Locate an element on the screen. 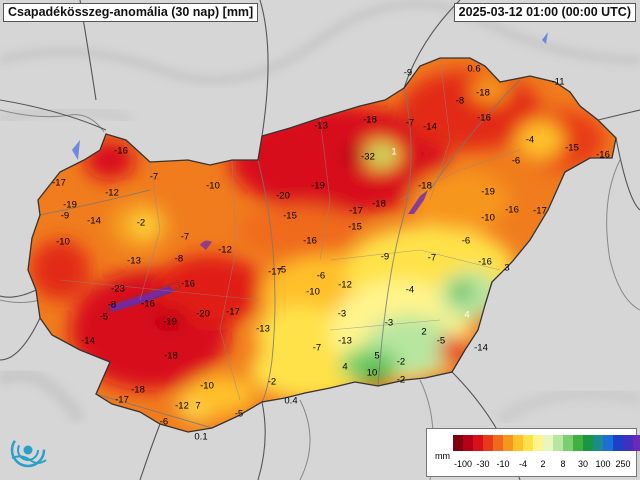 The width and height of the screenshot is (640, 480). legend-colorbar is located at coordinates (546, 443).